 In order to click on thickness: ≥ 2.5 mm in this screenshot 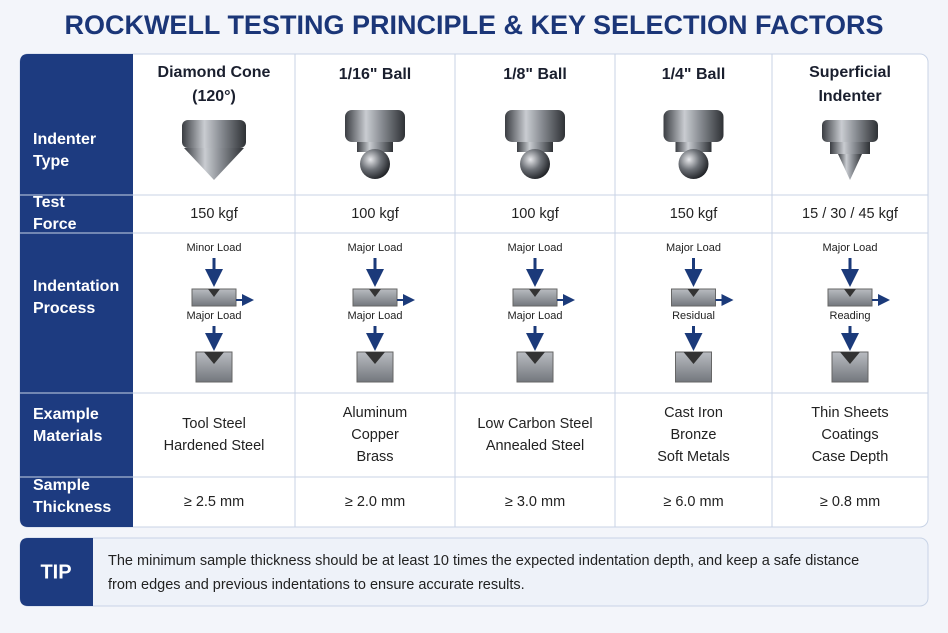, I will do `click(214, 502)`.